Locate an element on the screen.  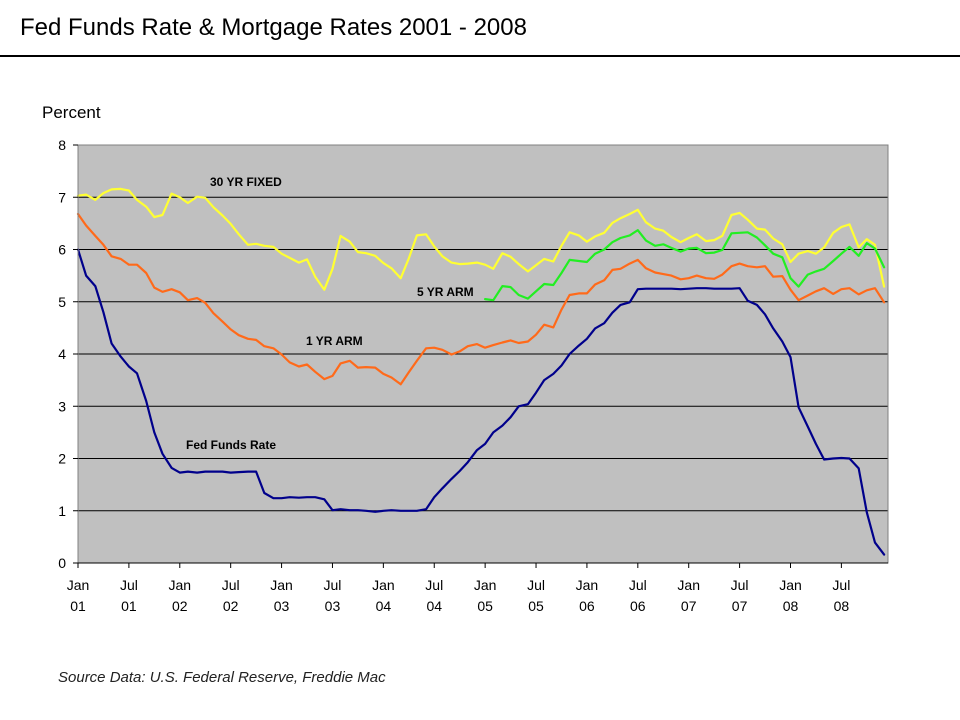
y-tick-label: 7 is located at coordinates (62, 197).